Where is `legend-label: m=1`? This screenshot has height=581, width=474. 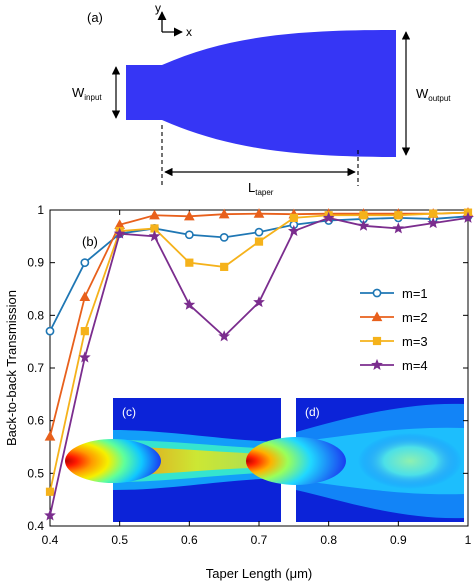
legend-label: m=1 is located at coordinates (415, 293).